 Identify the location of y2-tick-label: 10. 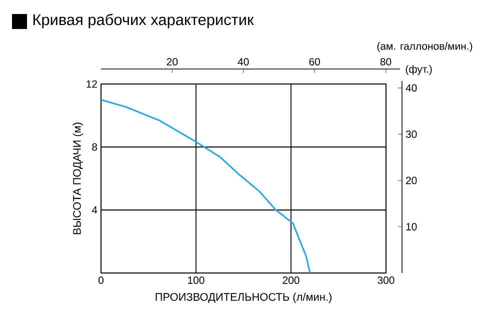
(411, 226).